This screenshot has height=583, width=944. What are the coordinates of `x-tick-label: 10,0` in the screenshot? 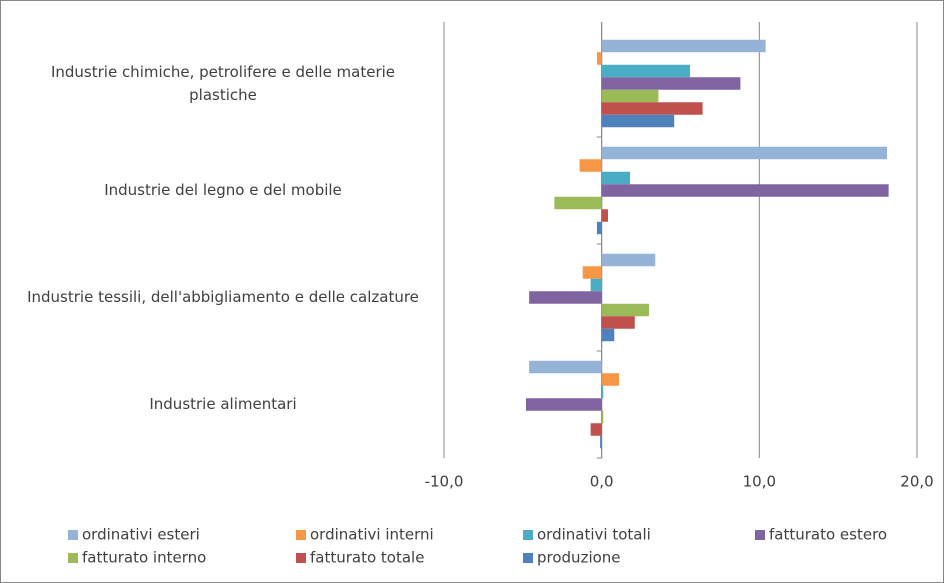 It's located at (759, 482).